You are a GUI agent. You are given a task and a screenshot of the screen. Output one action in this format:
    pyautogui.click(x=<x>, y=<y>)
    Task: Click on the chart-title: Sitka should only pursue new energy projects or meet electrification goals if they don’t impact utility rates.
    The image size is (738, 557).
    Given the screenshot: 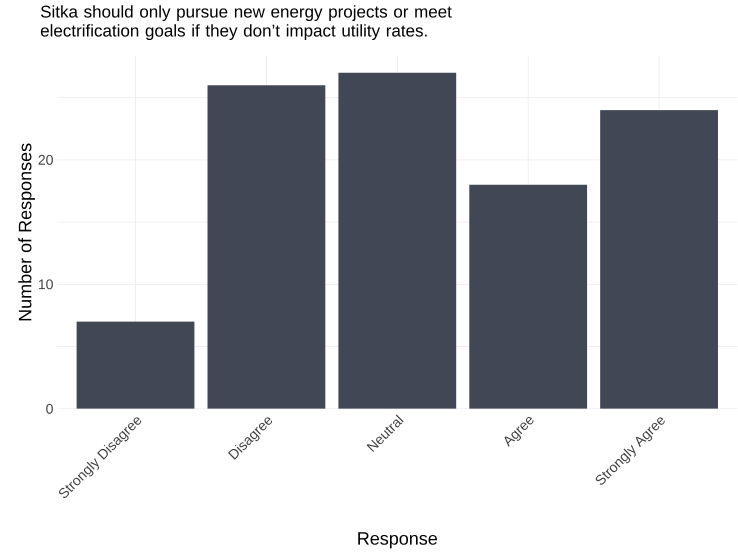 What is the action you would take?
    pyautogui.click(x=246, y=22)
    